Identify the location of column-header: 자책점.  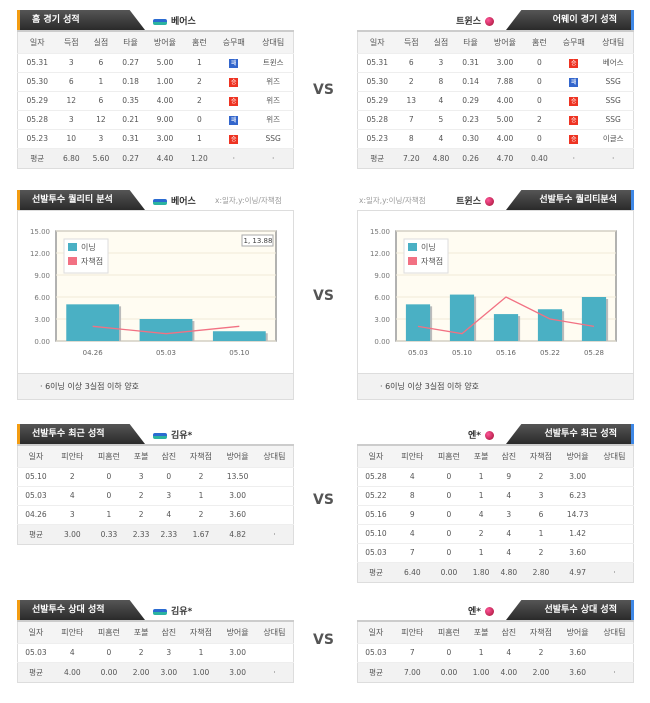
(541, 456).